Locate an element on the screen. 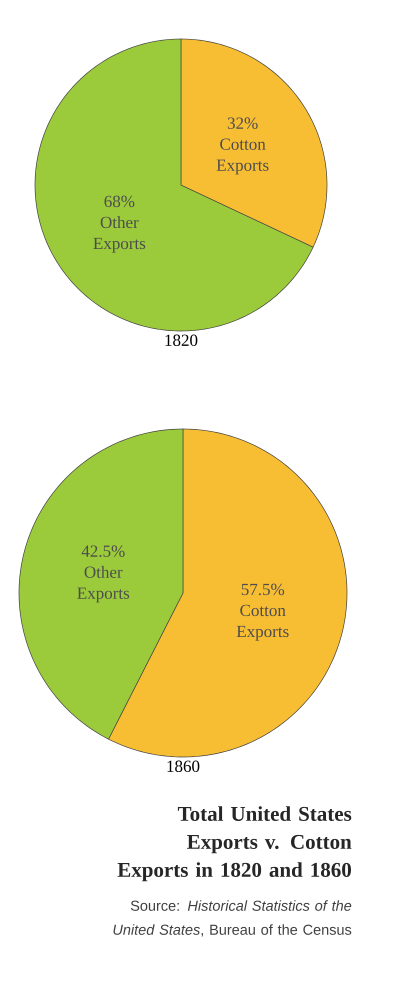 This screenshot has height=992, width=400. source-note: Source: Historical Statistics of the United States, Bureau of the Census is located at coordinates (232, 918).